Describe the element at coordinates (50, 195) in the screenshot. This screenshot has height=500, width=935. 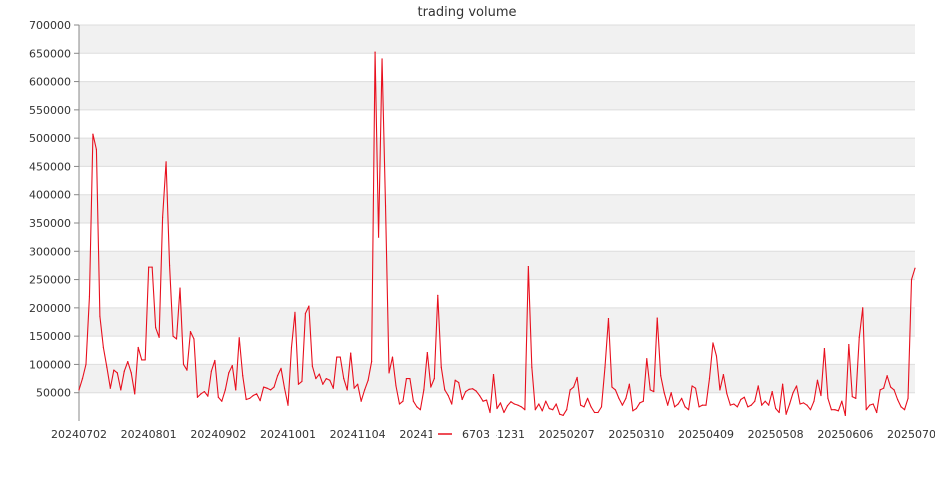
I see `y-tick-label: 400000` at that location.